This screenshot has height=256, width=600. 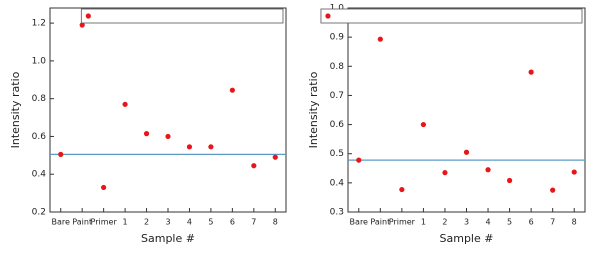 What do you see at coordinates (39, 213) in the screenshot?
I see `y-tick-label: 0.2` at bounding box center [39, 213].